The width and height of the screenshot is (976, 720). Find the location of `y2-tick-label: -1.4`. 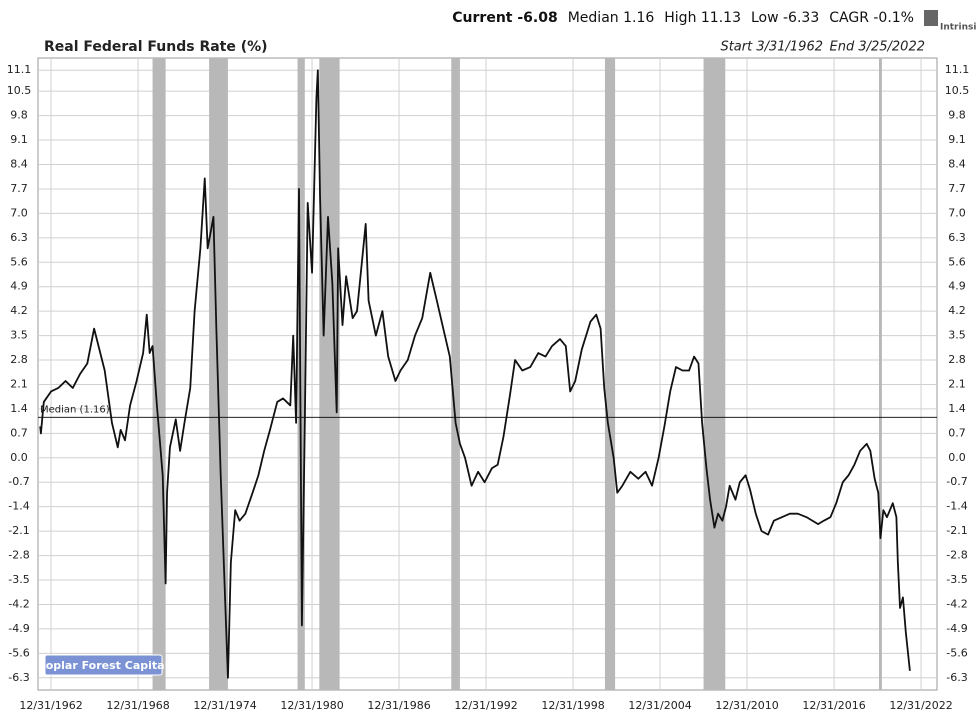

y2-tick-label: -1.4 is located at coordinates (956, 506).